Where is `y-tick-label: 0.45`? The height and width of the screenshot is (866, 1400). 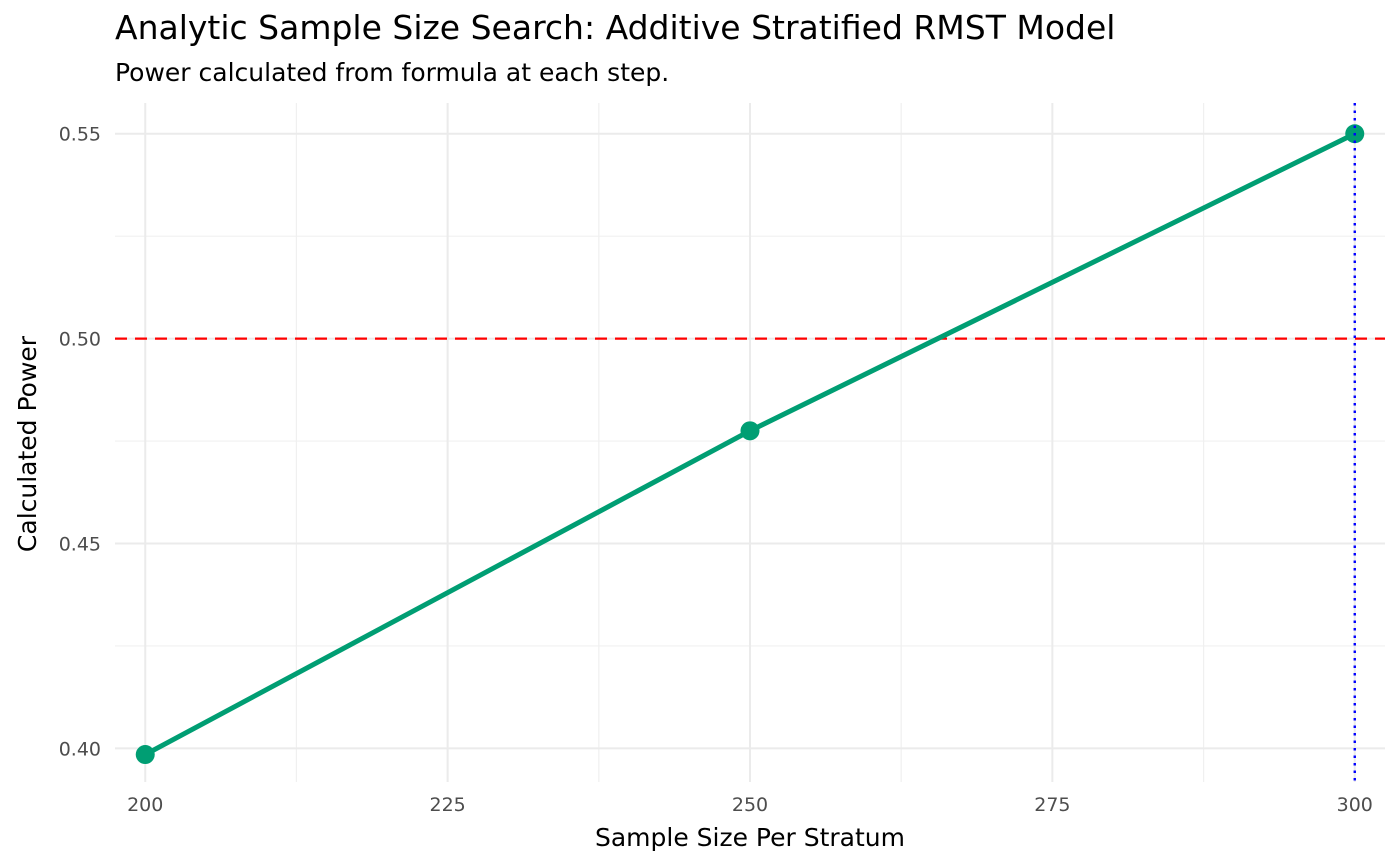
y-tick-label: 0.45 is located at coordinates (80, 545).